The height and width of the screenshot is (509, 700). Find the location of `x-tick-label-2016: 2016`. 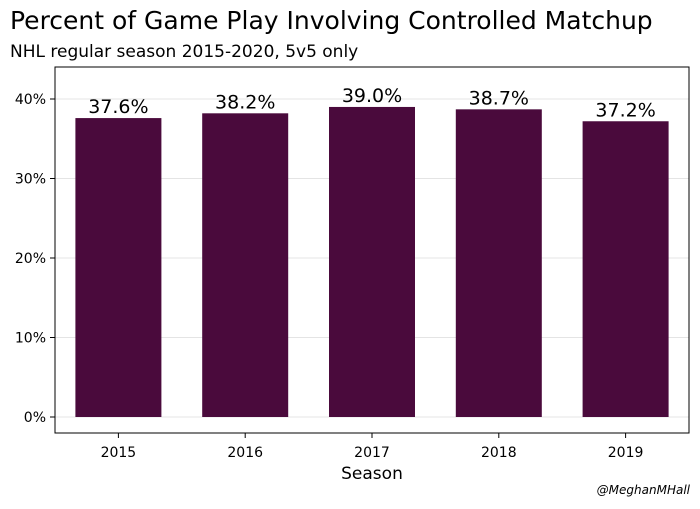

x-tick-label-2016: 2016 is located at coordinates (245, 453).